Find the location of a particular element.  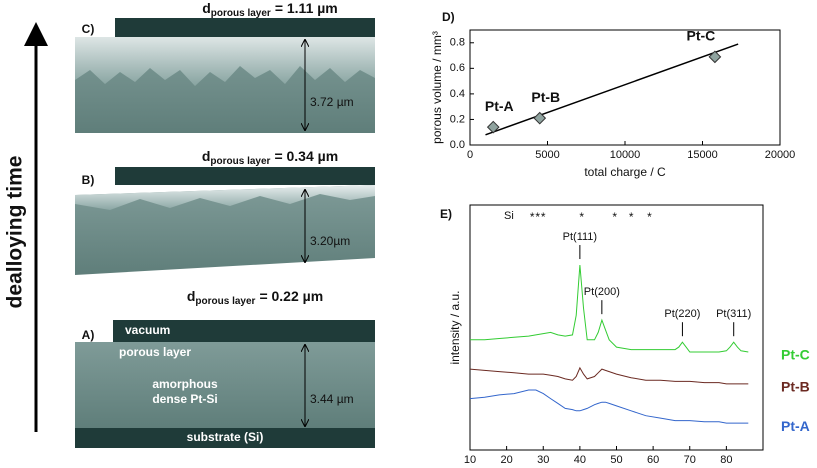

peak-label: Pt(200) is located at coordinates (602, 292).